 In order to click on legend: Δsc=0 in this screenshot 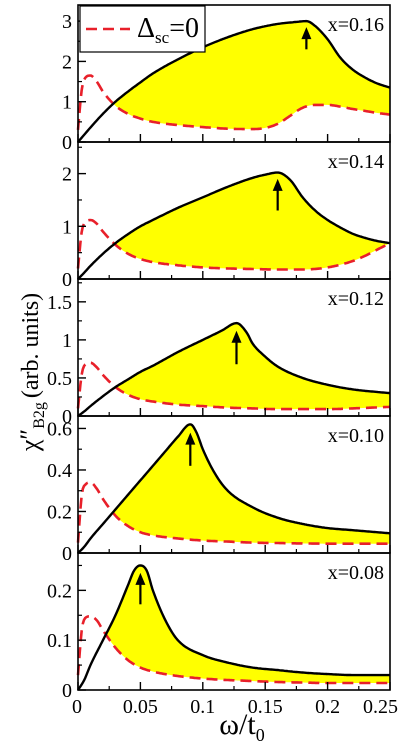, I will do `click(142, 29)`.